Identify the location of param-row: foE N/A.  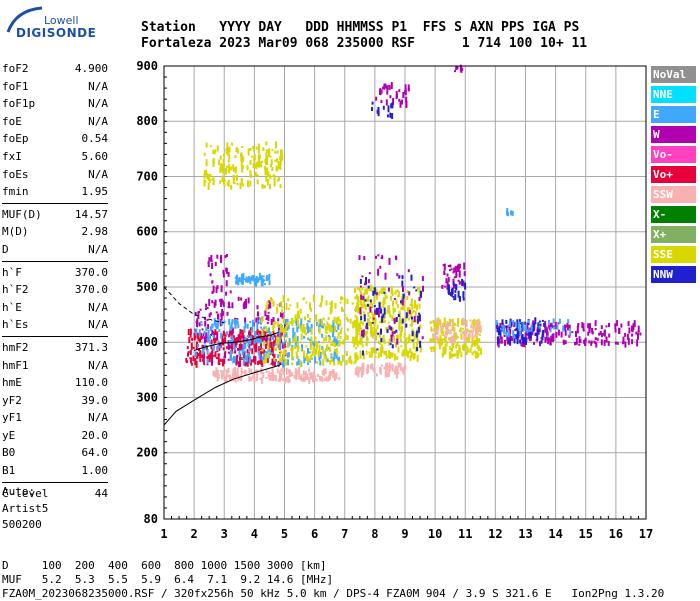
(55, 122).